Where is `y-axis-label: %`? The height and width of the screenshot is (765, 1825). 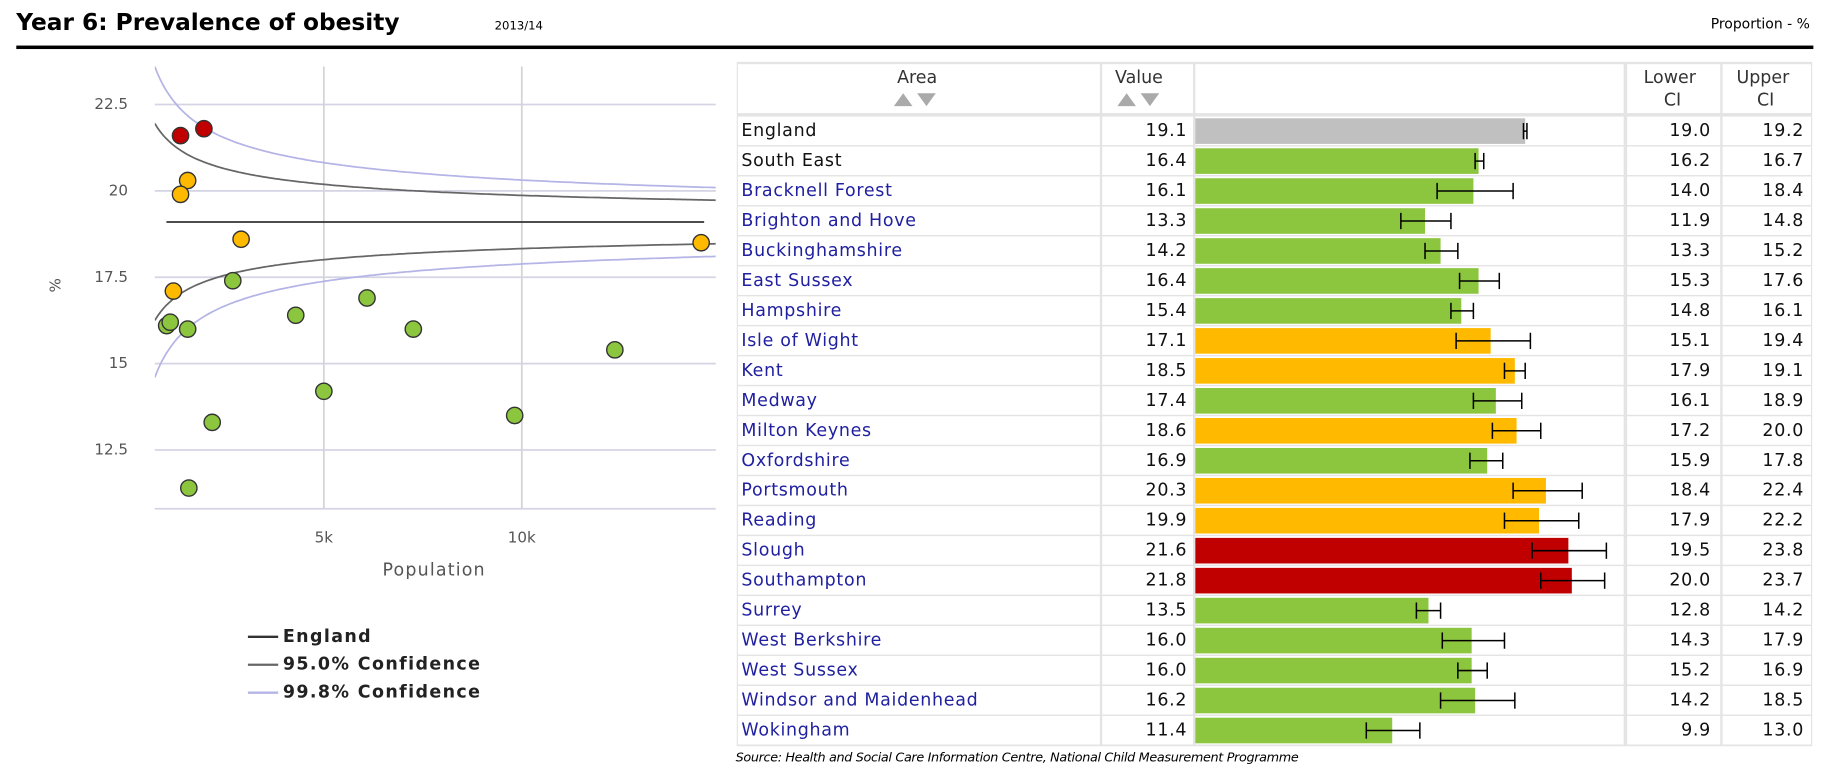
y-axis-label: % is located at coordinates (55, 285).